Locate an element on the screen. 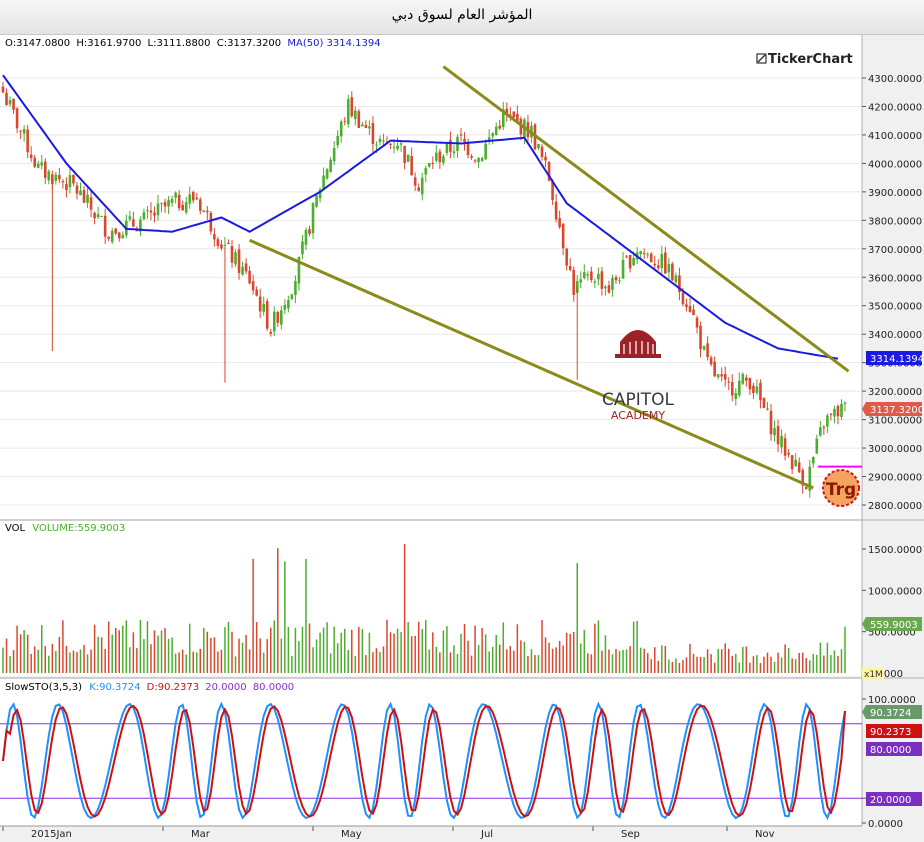  watermark-line2: ACADEMY is located at coordinates (638, 415).